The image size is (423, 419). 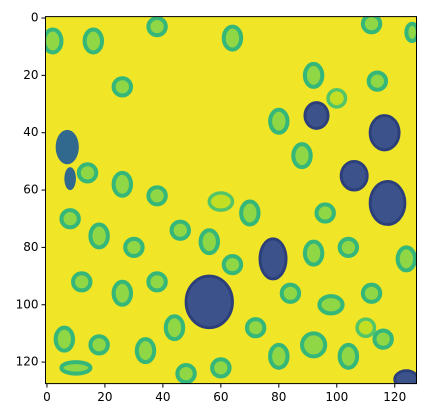 I want to click on y-tick-label: 120, so click(x=27, y=362).